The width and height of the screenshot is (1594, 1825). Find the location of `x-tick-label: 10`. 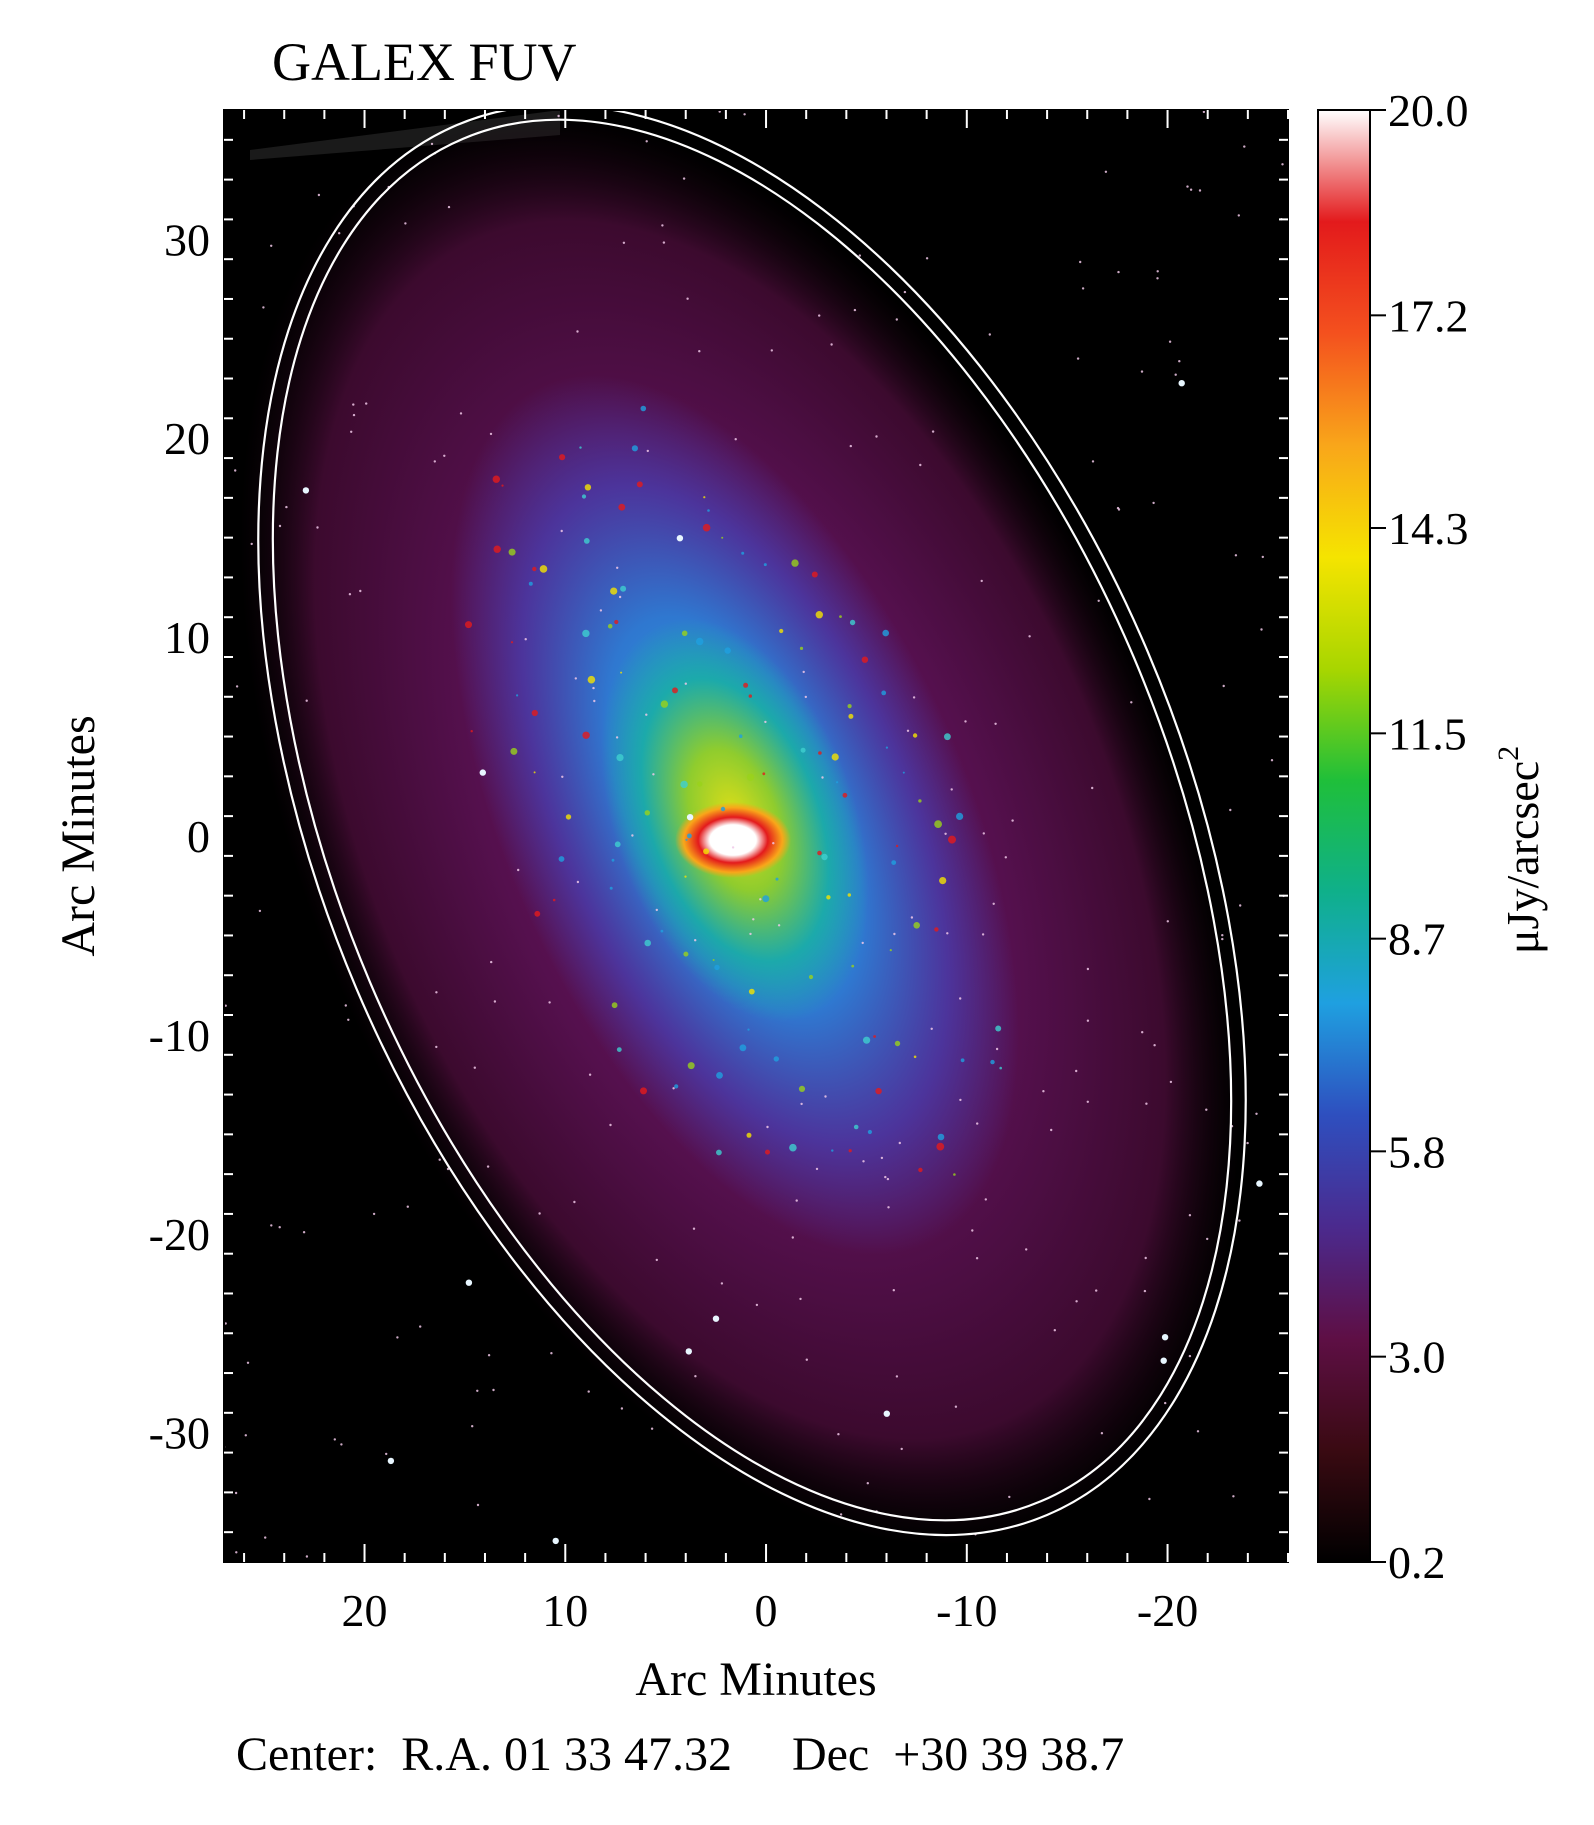

x-tick-label: 10 is located at coordinates (565, 1610).